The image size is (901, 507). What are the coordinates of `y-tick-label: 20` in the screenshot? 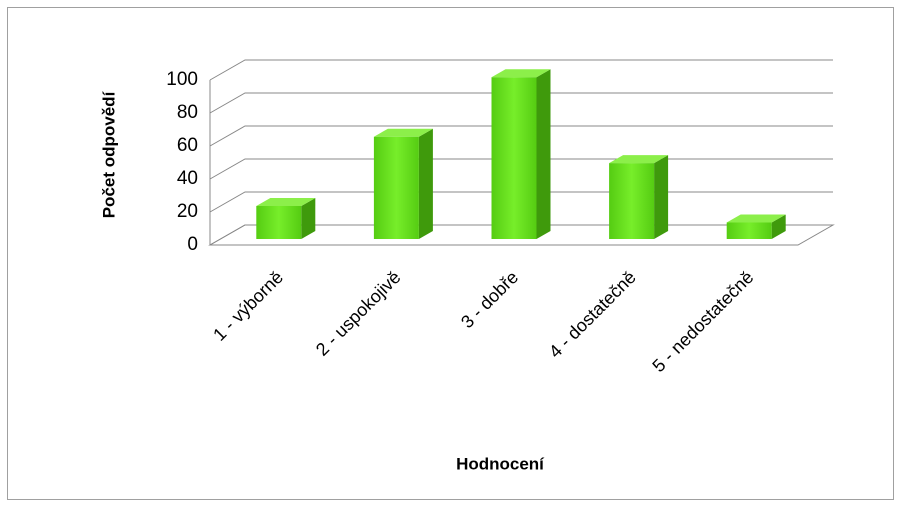 It's located at (187, 211).